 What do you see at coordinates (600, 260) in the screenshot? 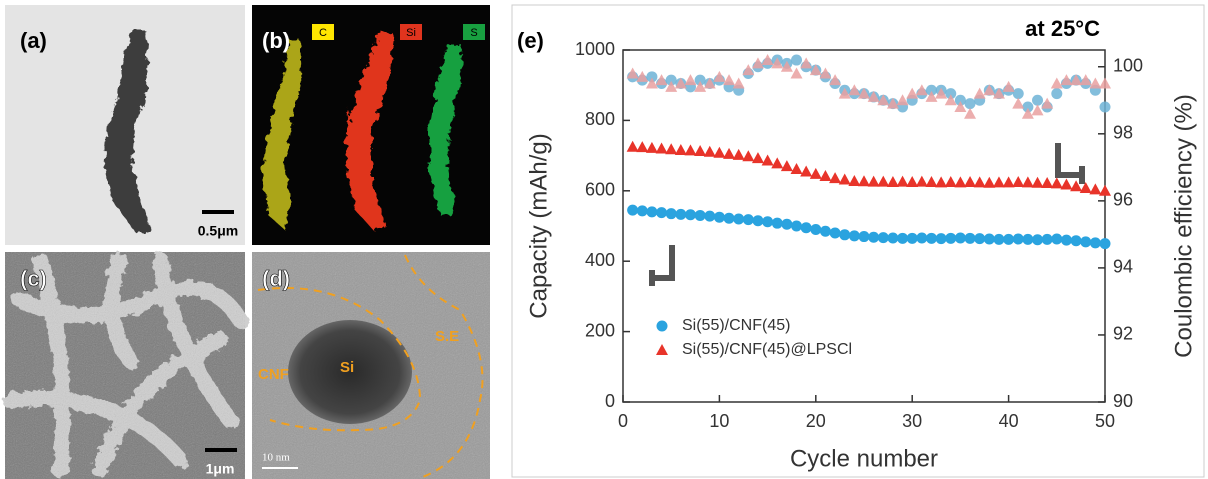
I see `y-tick-label: 400` at bounding box center [600, 260].